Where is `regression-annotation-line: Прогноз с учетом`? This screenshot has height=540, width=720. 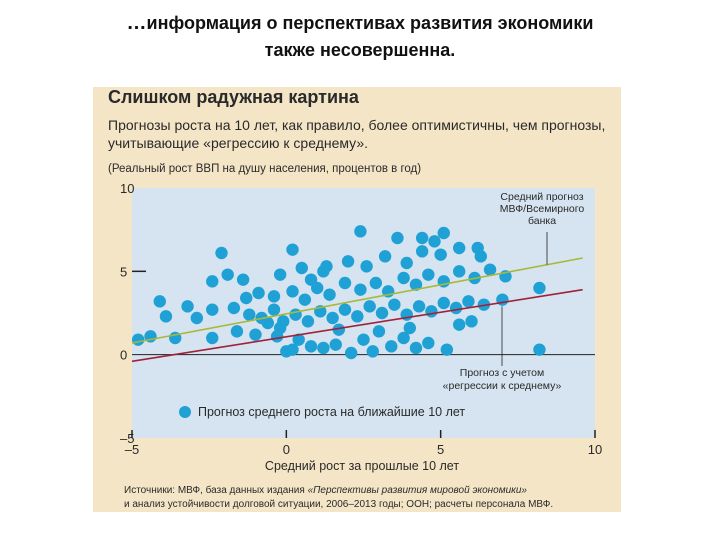
regression-annotation-line: Прогноз с учетом is located at coordinates (502, 373).